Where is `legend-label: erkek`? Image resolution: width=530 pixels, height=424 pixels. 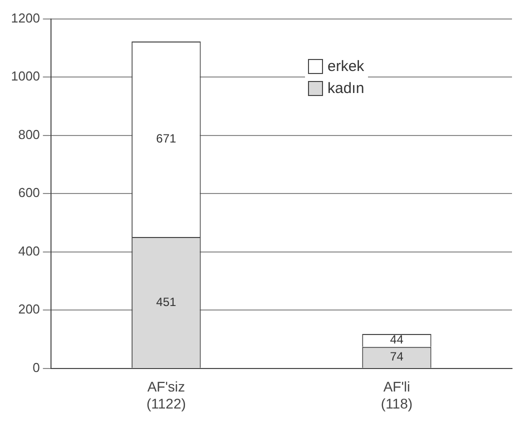 legend-label: erkek is located at coordinates (346, 66).